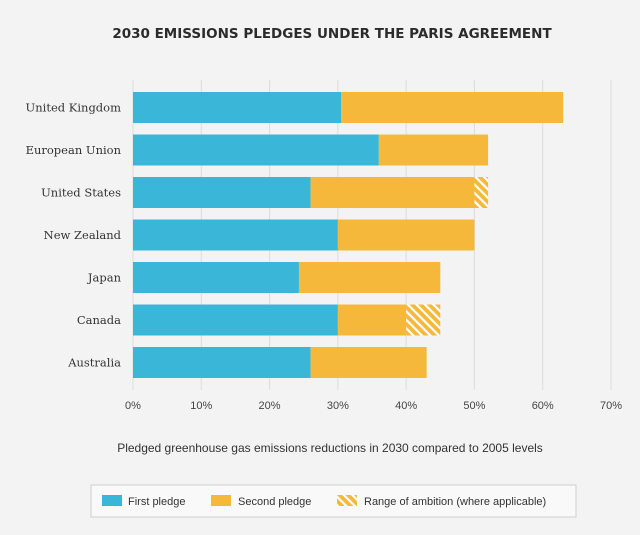 This screenshot has height=535, width=640. What do you see at coordinates (74, 108) in the screenshot?
I see `category-label: United Kingdom` at bounding box center [74, 108].